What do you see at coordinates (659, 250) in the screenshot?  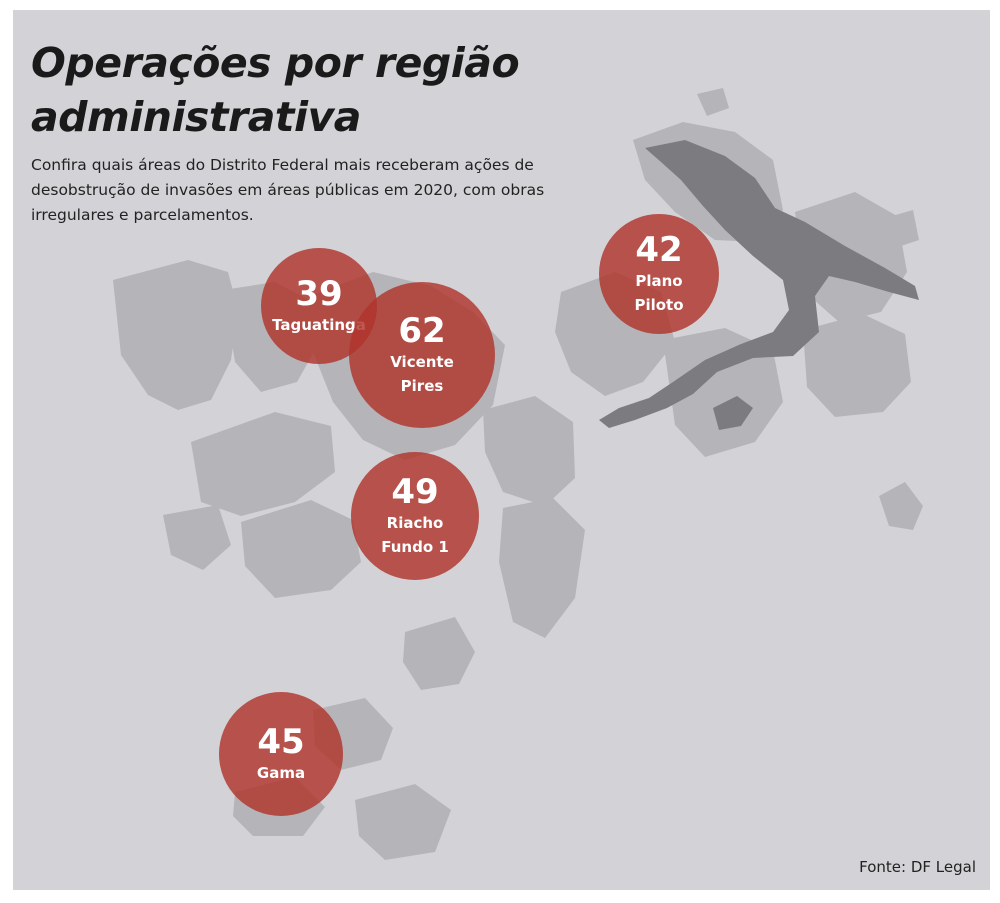 I see `bubble-value: 42` at bounding box center [659, 250].